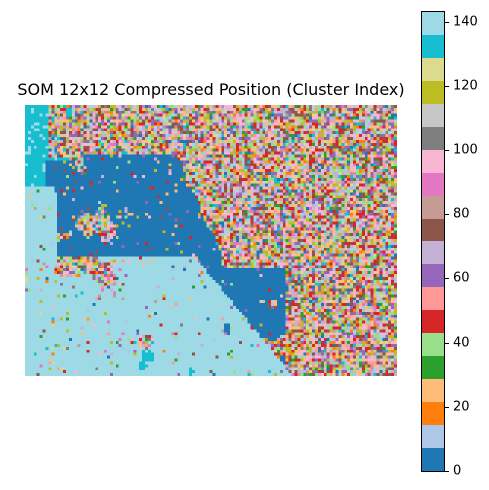 This screenshot has height=490, width=489. I want to click on colorbar-tick-label: 0, so click(457, 471).